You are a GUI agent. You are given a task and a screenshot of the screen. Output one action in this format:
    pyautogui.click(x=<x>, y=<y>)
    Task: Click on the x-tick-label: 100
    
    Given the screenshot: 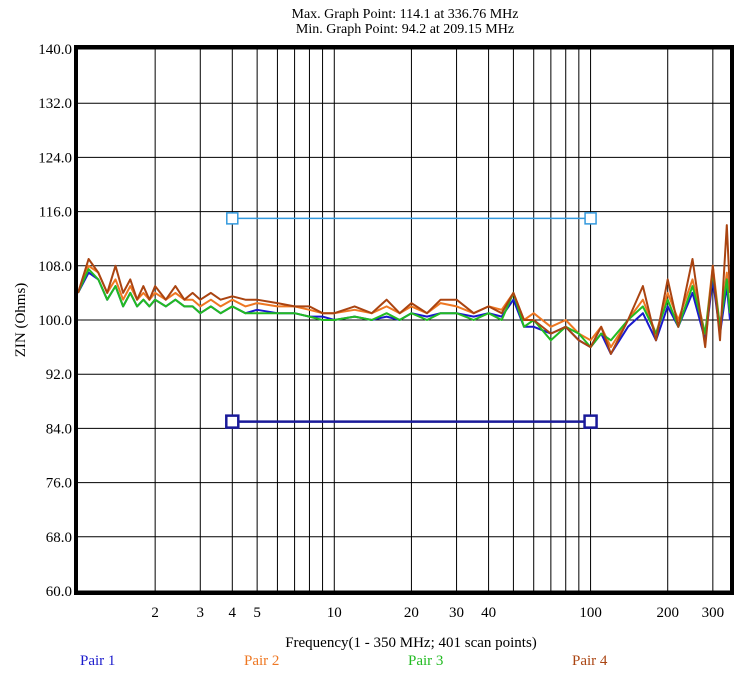 What is the action you would take?
    pyautogui.click(x=590, y=613)
    